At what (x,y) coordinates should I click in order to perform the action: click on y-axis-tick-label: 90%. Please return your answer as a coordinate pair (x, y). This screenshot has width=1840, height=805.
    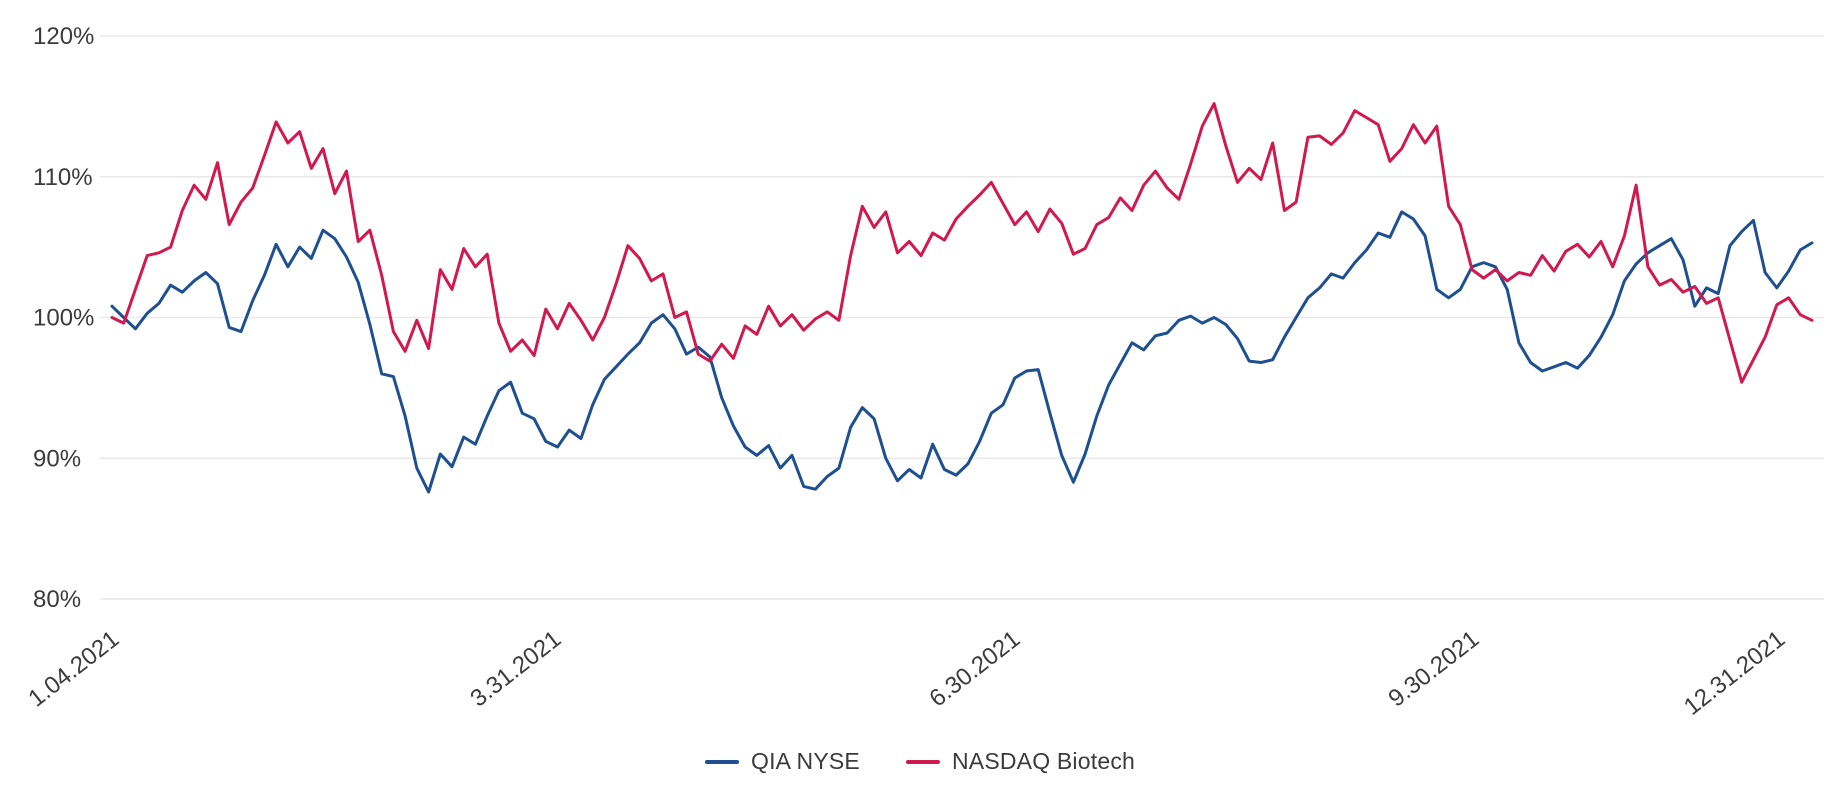
    Looking at the image, I should click on (57, 458).